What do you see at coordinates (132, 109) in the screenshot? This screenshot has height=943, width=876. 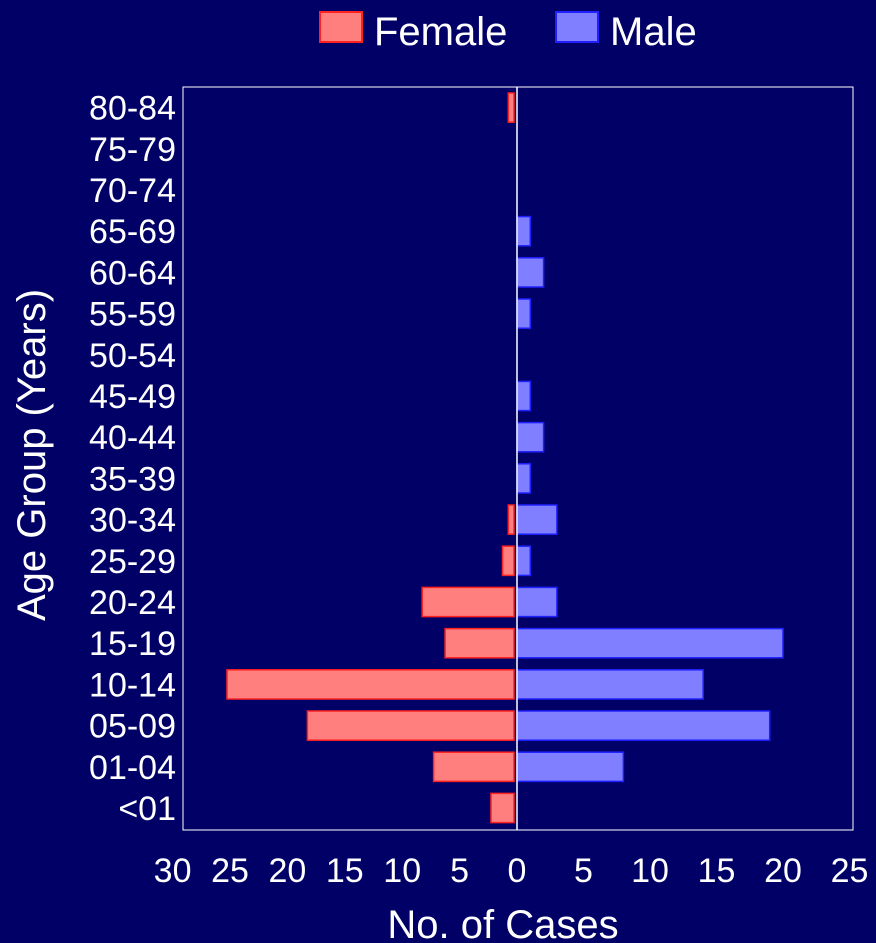 I see `y-tick-label: 80-84` at bounding box center [132, 109].